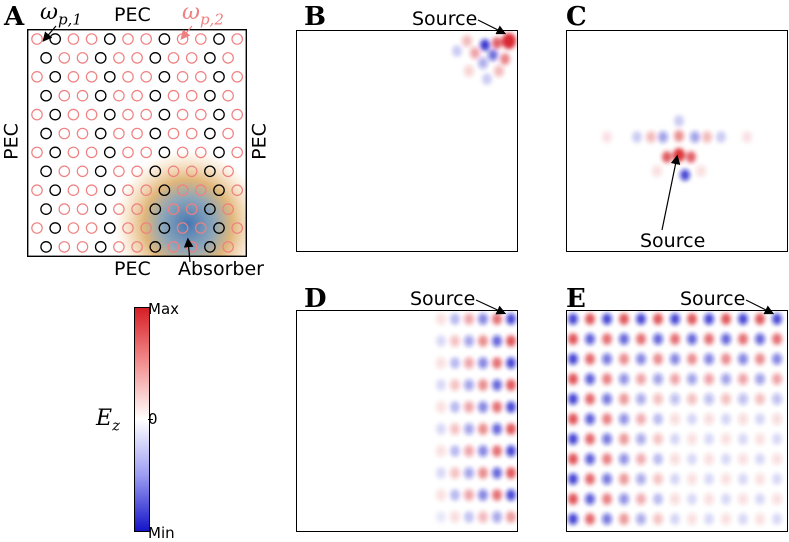 Image resolution: width=789 pixels, height=542 pixels. I want to click on panel-letter-d: D, so click(315, 299).